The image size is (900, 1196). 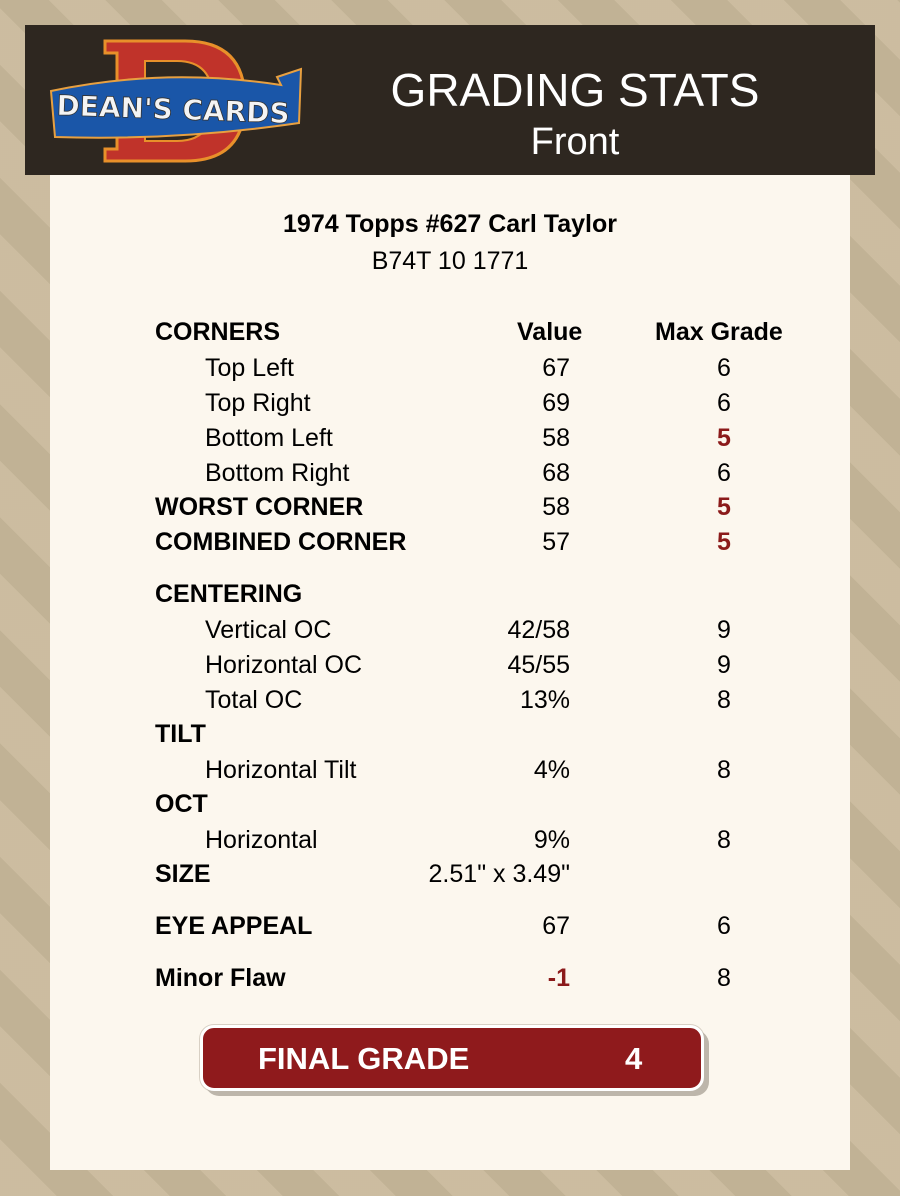 What do you see at coordinates (450, 735) in the screenshot?
I see `table-row: TILT` at bounding box center [450, 735].